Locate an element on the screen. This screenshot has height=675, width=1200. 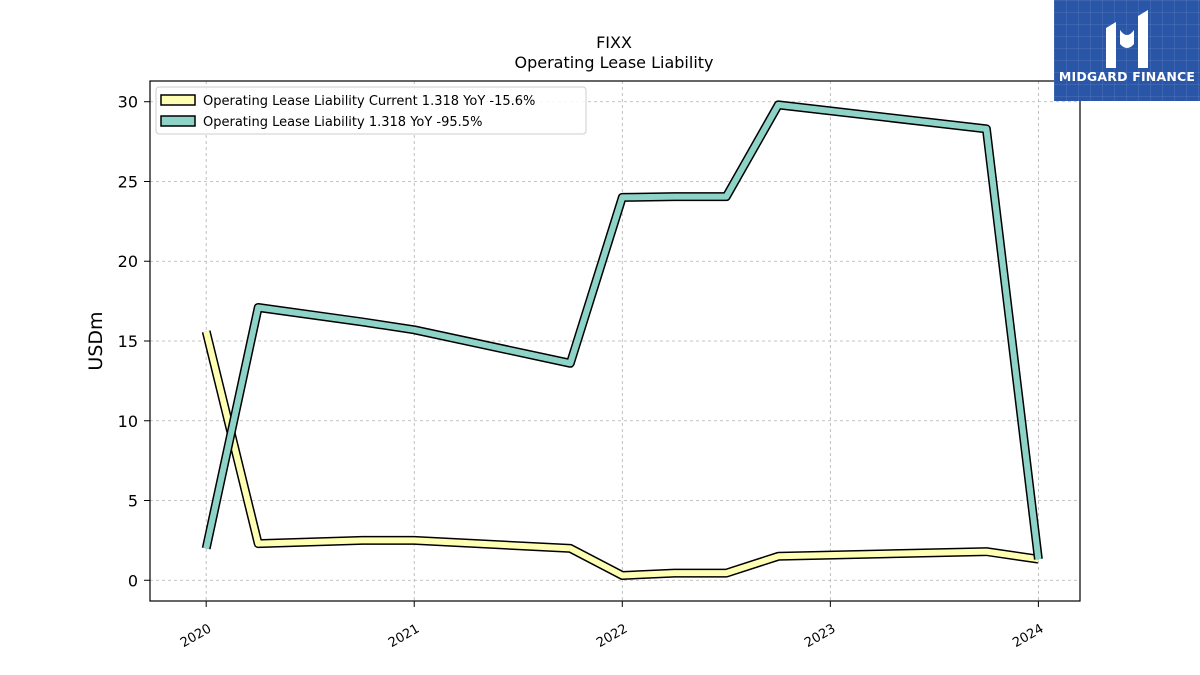
y-axis: 0 5 10 15 20 25 30 is located at coordinates (134, 341).